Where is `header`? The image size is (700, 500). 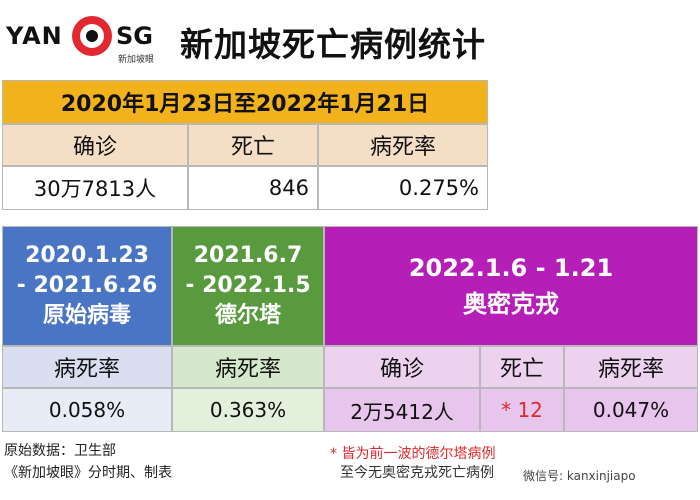 header is located at coordinates (350, 37).